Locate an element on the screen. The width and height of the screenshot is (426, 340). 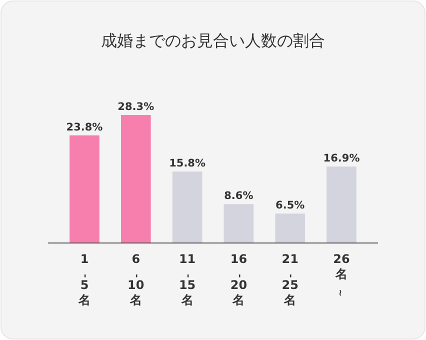
data-label: 16.9% is located at coordinates (341, 158).